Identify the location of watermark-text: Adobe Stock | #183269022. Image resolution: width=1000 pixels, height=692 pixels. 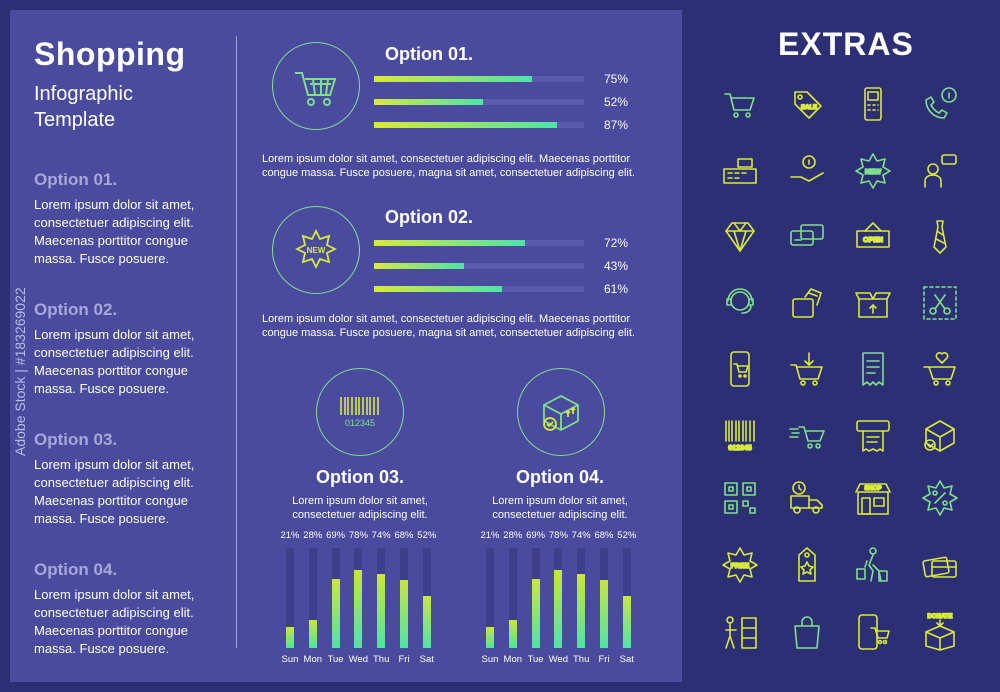
(20, 371).